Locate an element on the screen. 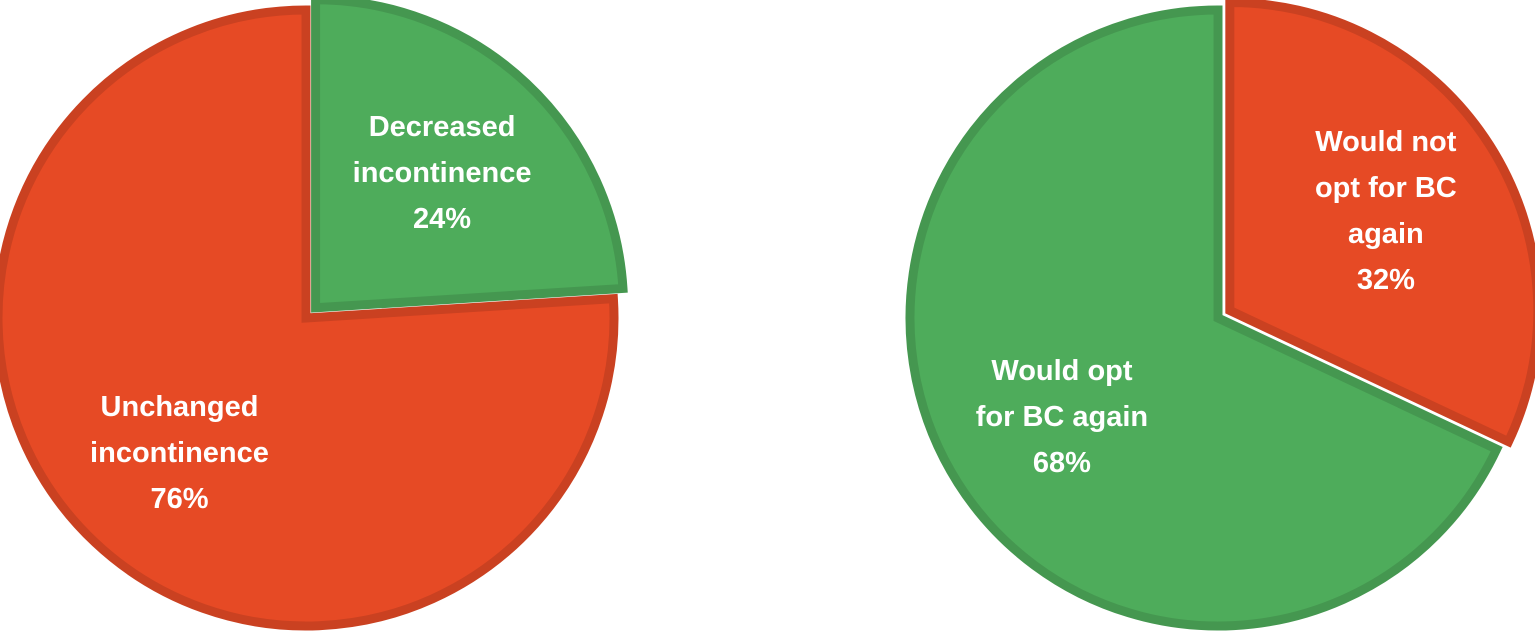 Image resolution: width=1535 pixels, height=632 pixels. slice-label: Decreased incontinence 24% is located at coordinates (442, 173).